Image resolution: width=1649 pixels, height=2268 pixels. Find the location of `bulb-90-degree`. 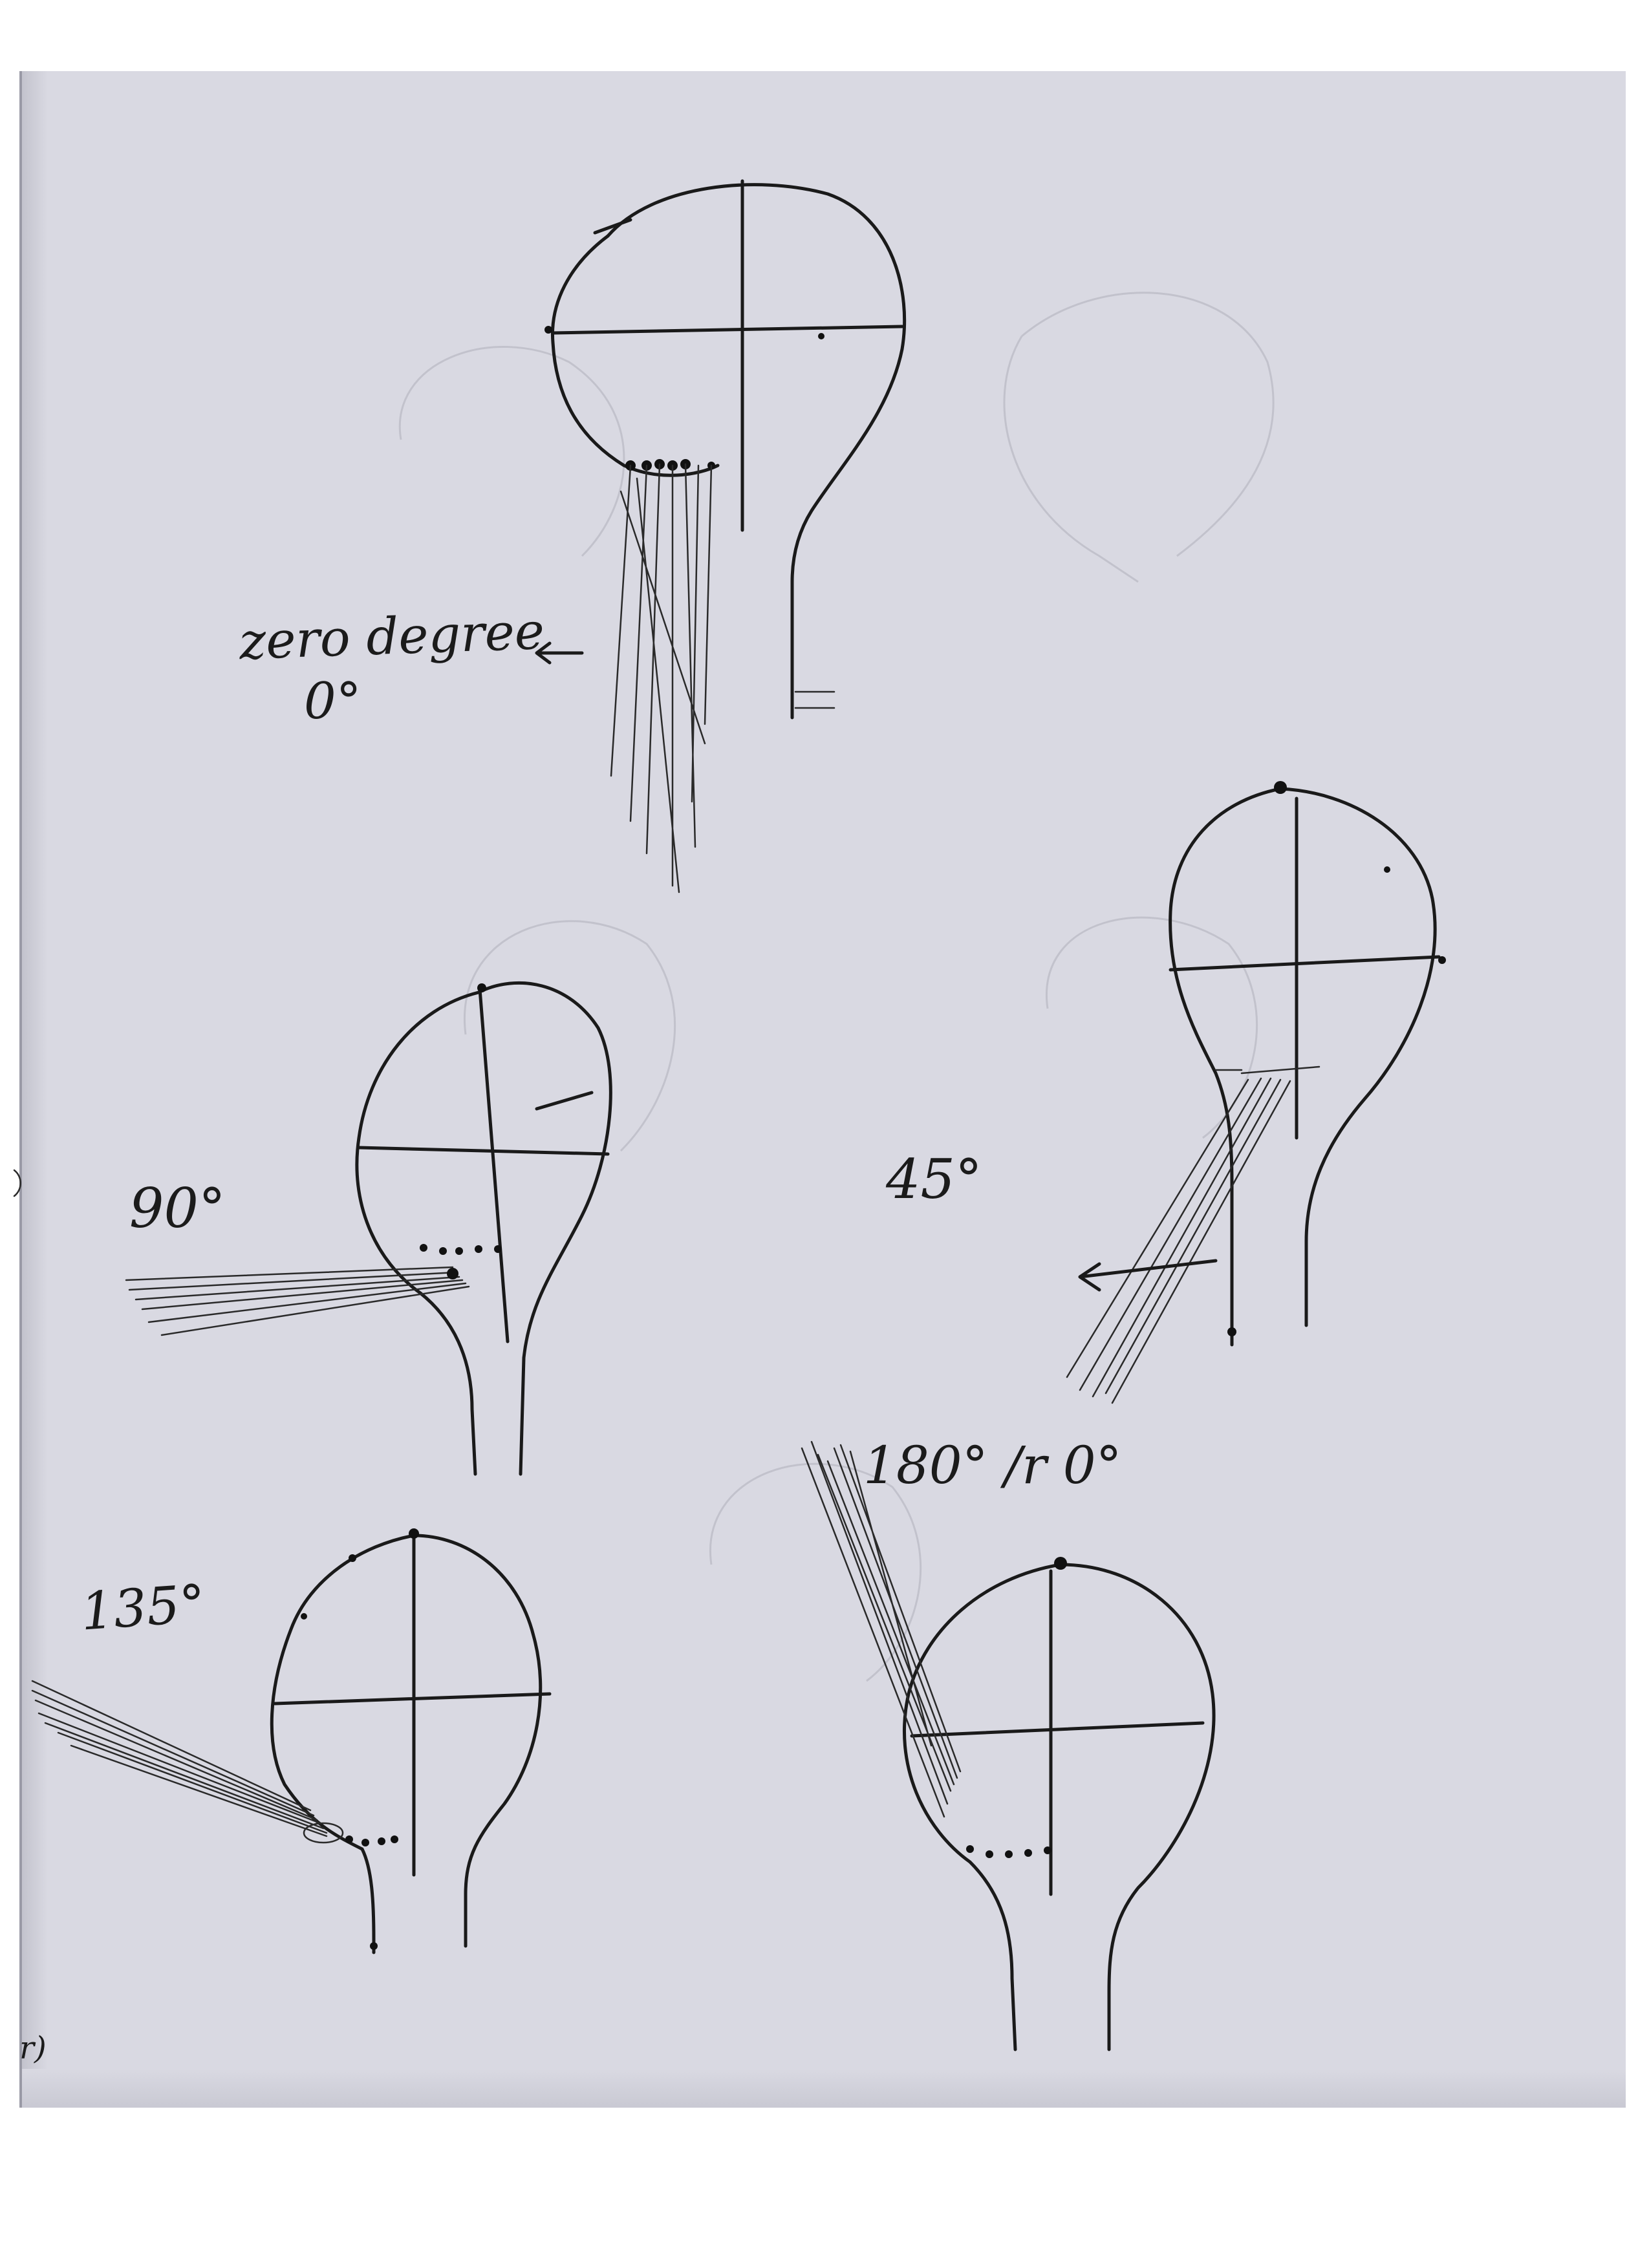

bulb-90-degree is located at coordinates (368, 1228).